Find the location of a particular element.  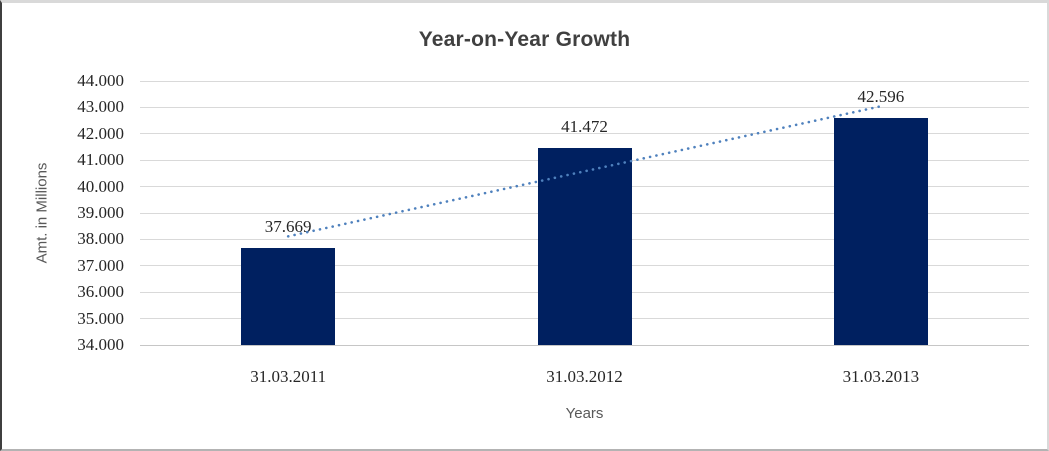

x-axis-category-label: 31.03.2011 is located at coordinates (288, 376).